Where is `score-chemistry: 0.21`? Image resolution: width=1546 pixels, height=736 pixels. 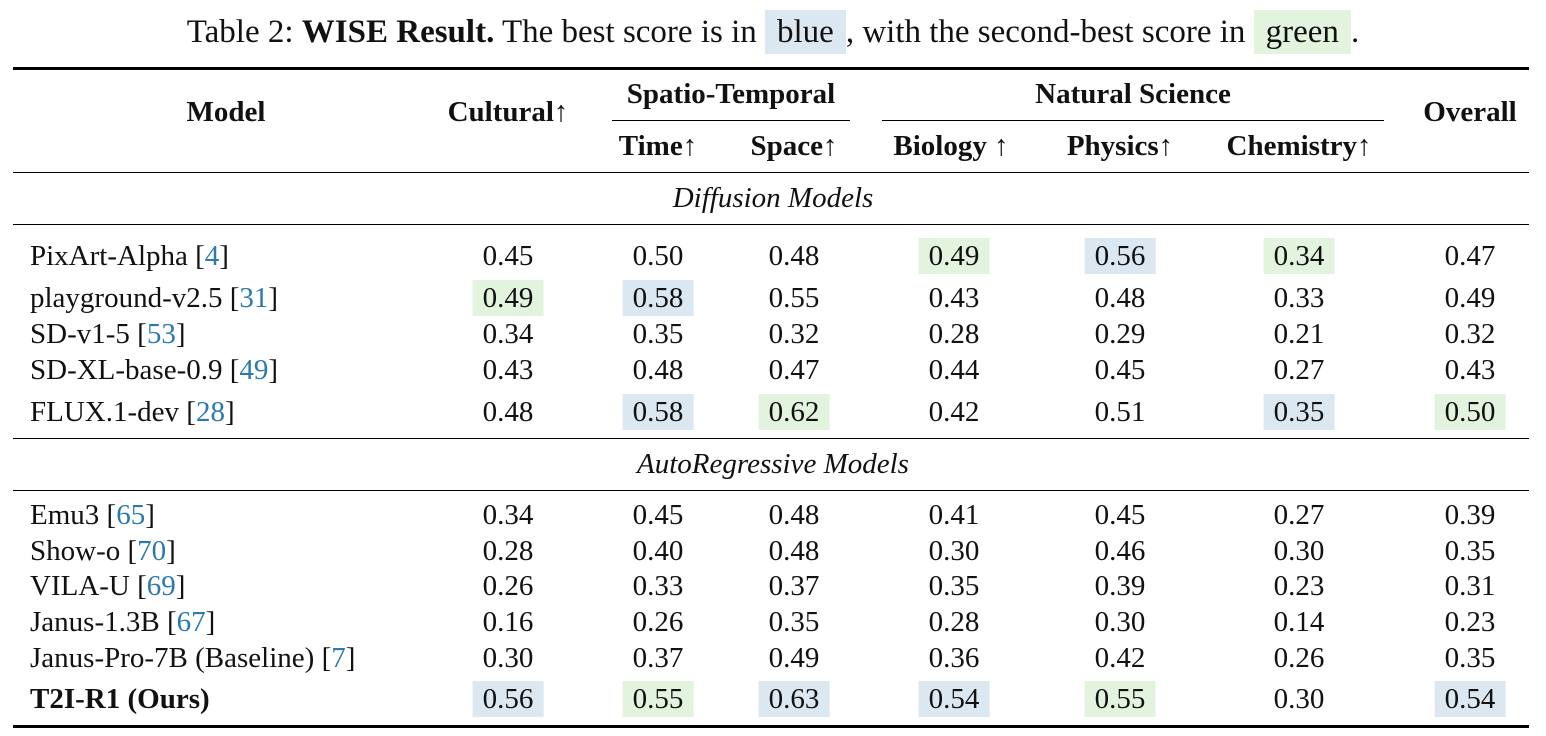
score-chemistry: 0.21 is located at coordinates (1299, 334).